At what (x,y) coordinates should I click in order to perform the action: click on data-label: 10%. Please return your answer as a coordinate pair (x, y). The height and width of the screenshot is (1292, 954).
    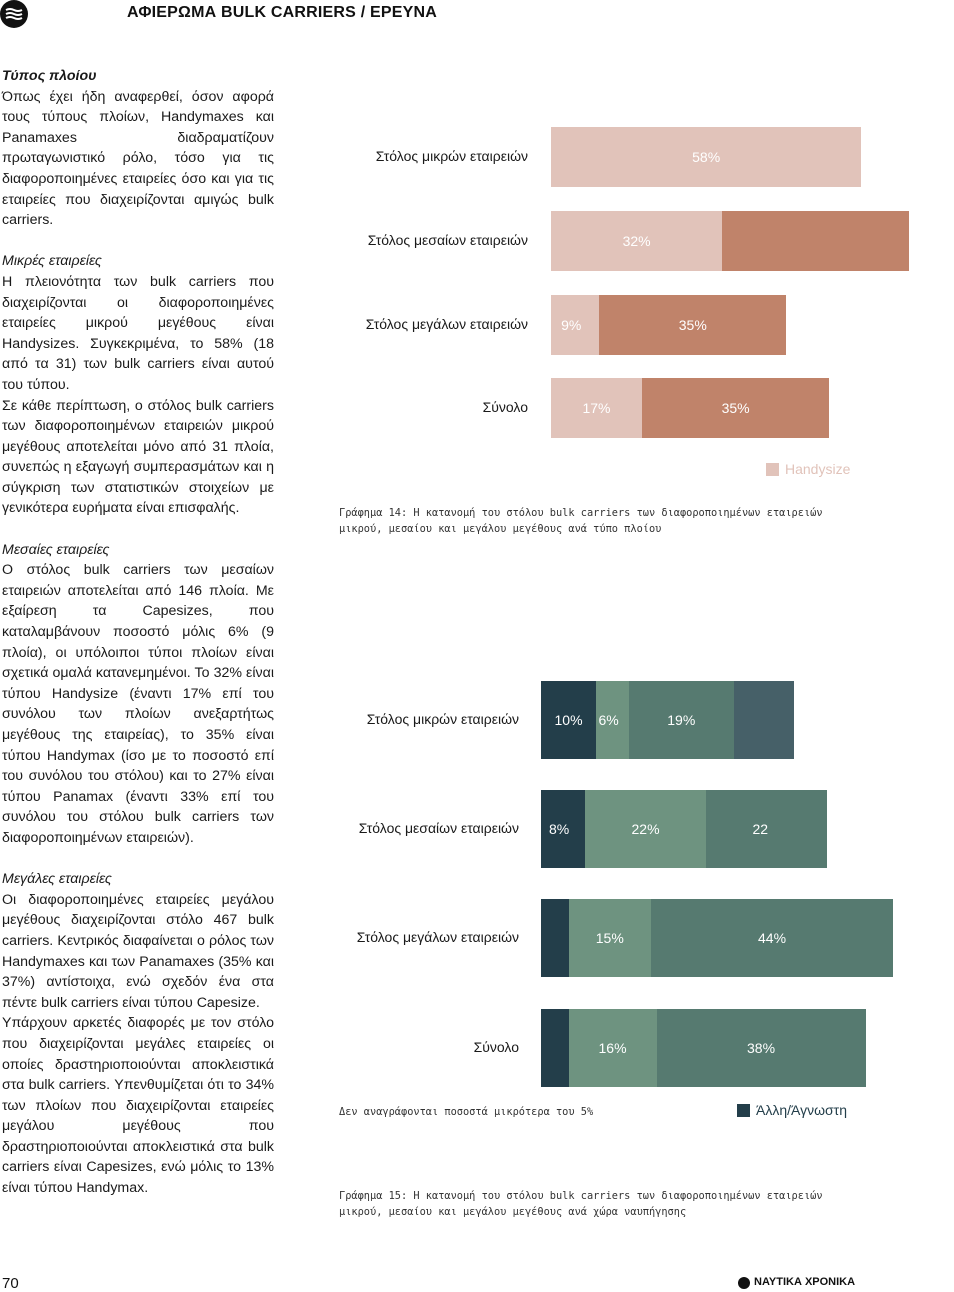
    Looking at the image, I should click on (568, 720).